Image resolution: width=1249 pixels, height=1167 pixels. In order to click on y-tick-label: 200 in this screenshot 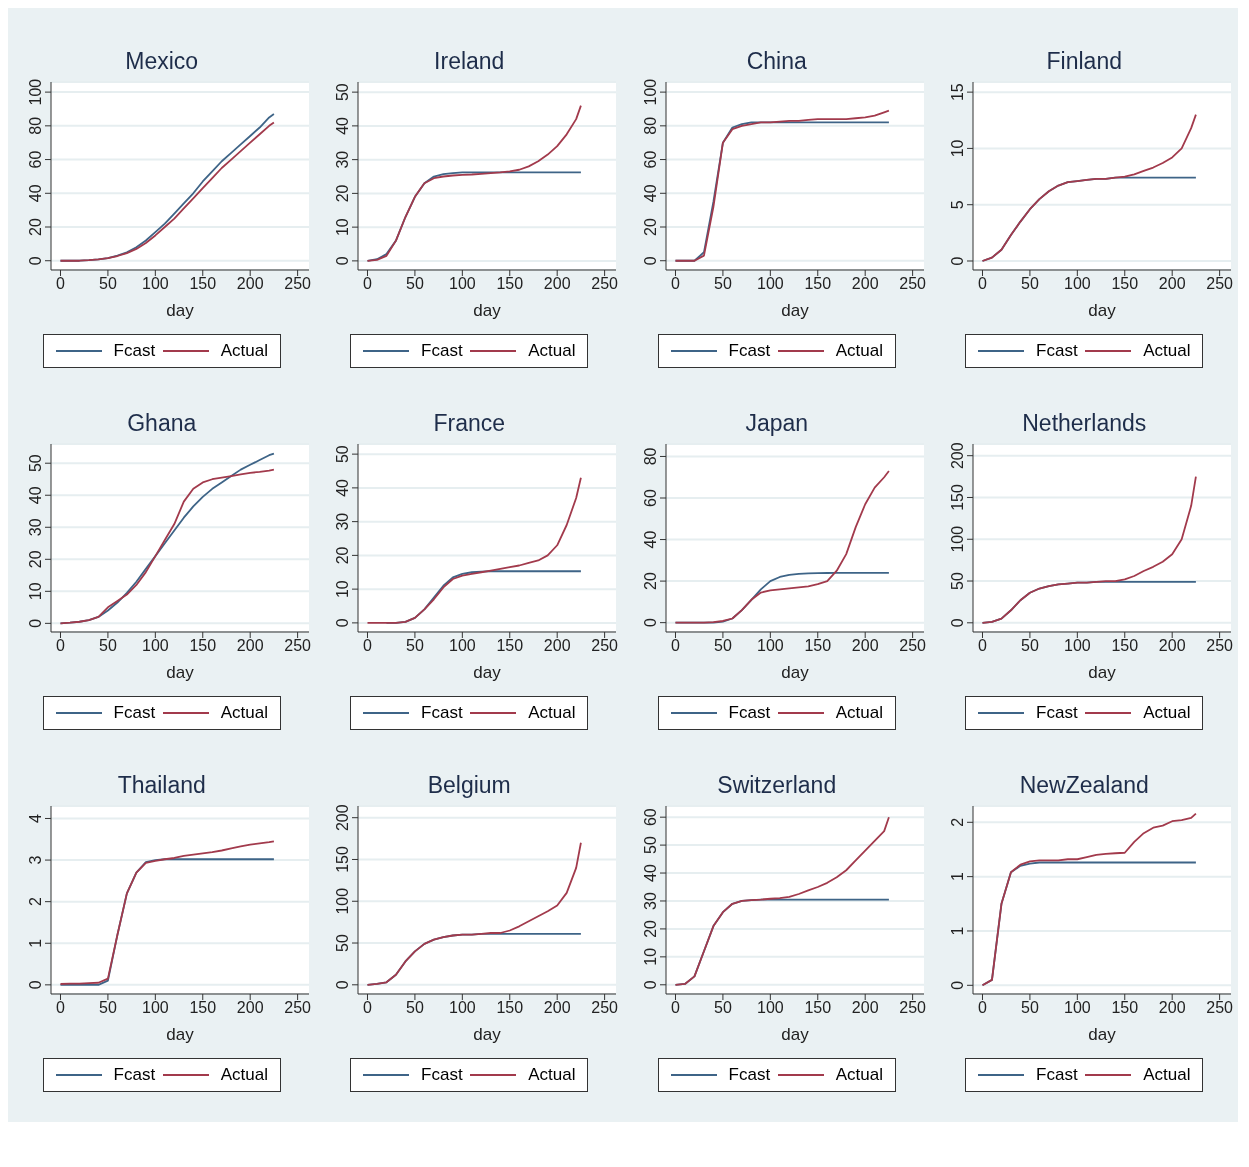, I will do `click(343, 818)`.